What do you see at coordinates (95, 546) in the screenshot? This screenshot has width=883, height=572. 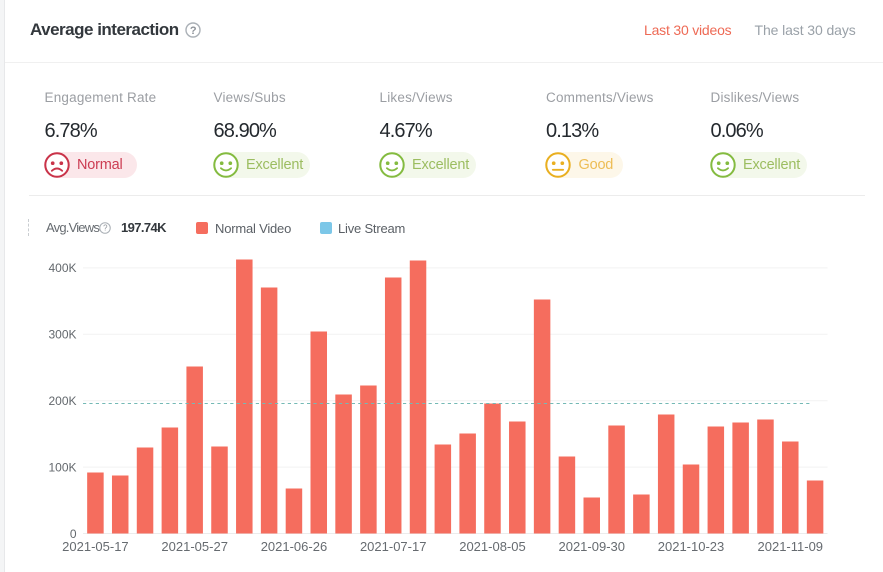 I see `svg-text: 2021-05-17` at bounding box center [95, 546].